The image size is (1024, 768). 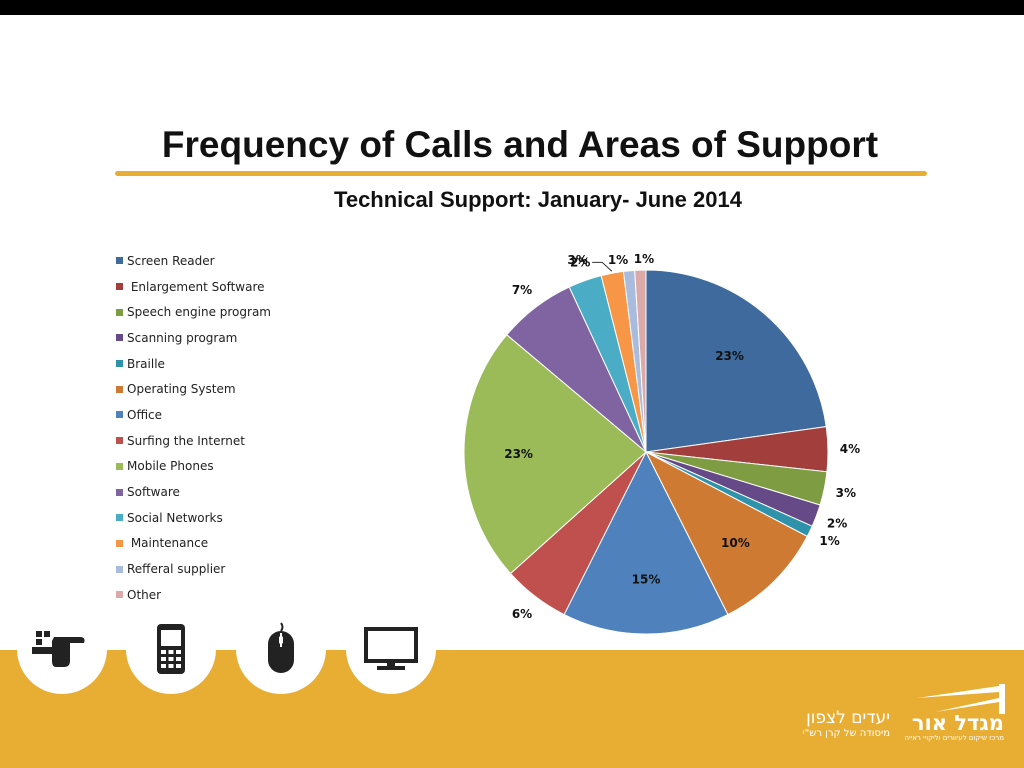 I want to click on footer-circle-hand, so click(x=62, y=649).